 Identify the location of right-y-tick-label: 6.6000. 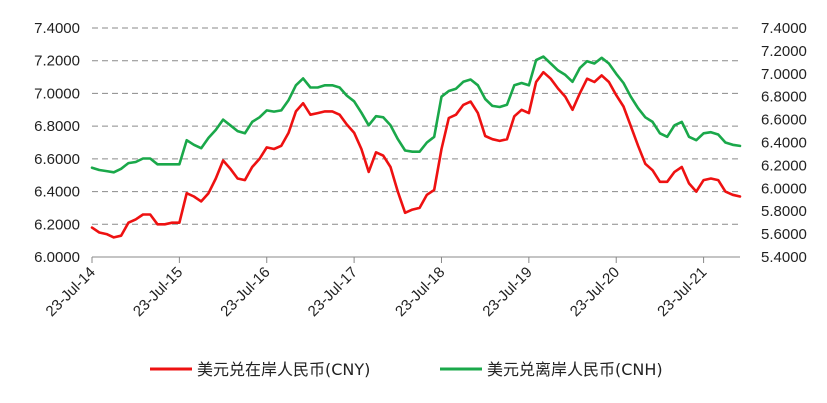
(784, 120).